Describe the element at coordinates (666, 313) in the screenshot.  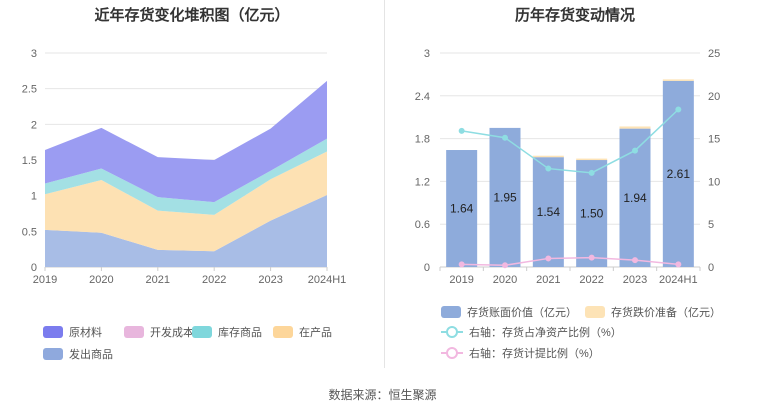
I see `legend-label: 存货跌价准备（亿元）` at that location.